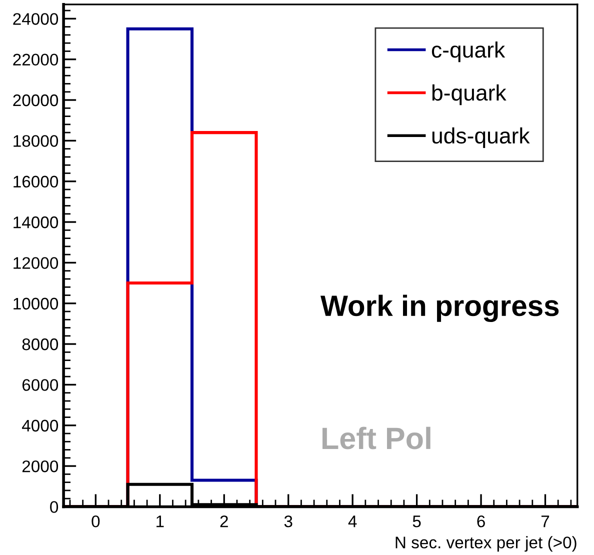 The width and height of the screenshot is (594, 555). I want to click on y-tick-label: 12000, so click(36, 263).